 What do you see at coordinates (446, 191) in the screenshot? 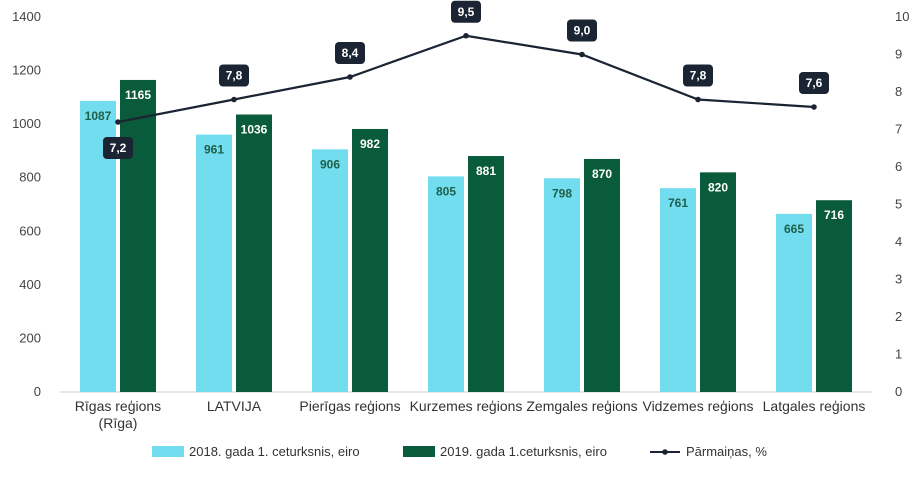
I see `bar-value-label: 805` at bounding box center [446, 191].